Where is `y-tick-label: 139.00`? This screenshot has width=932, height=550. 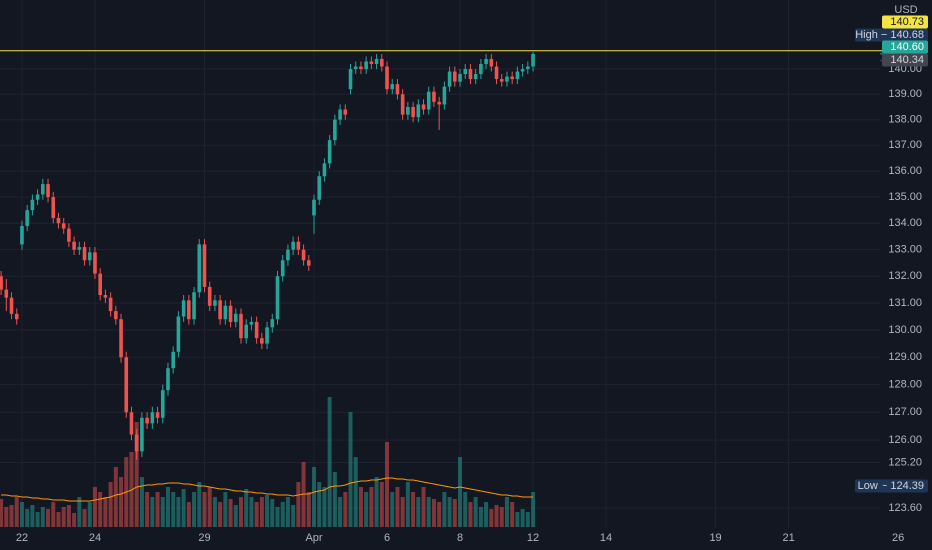 y-tick-label: 139.00 is located at coordinates (905, 94).